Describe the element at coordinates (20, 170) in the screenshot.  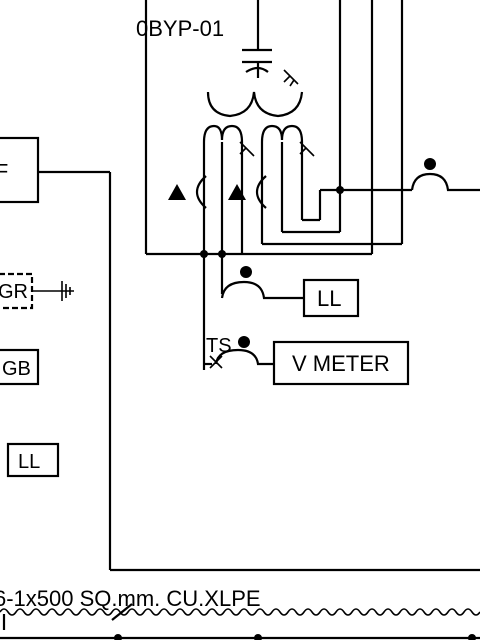
I see `f-box` at that location.